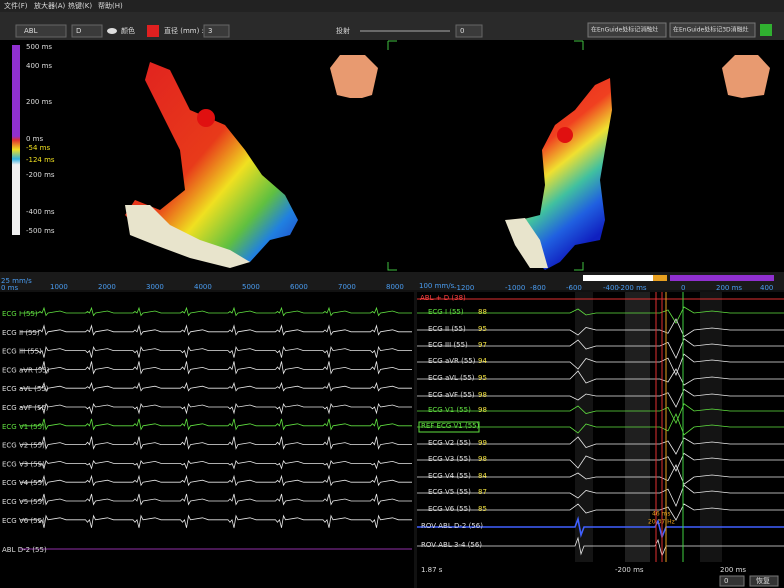 This screenshot has height=588, width=784. I want to click on map-select, so click(41, 31).